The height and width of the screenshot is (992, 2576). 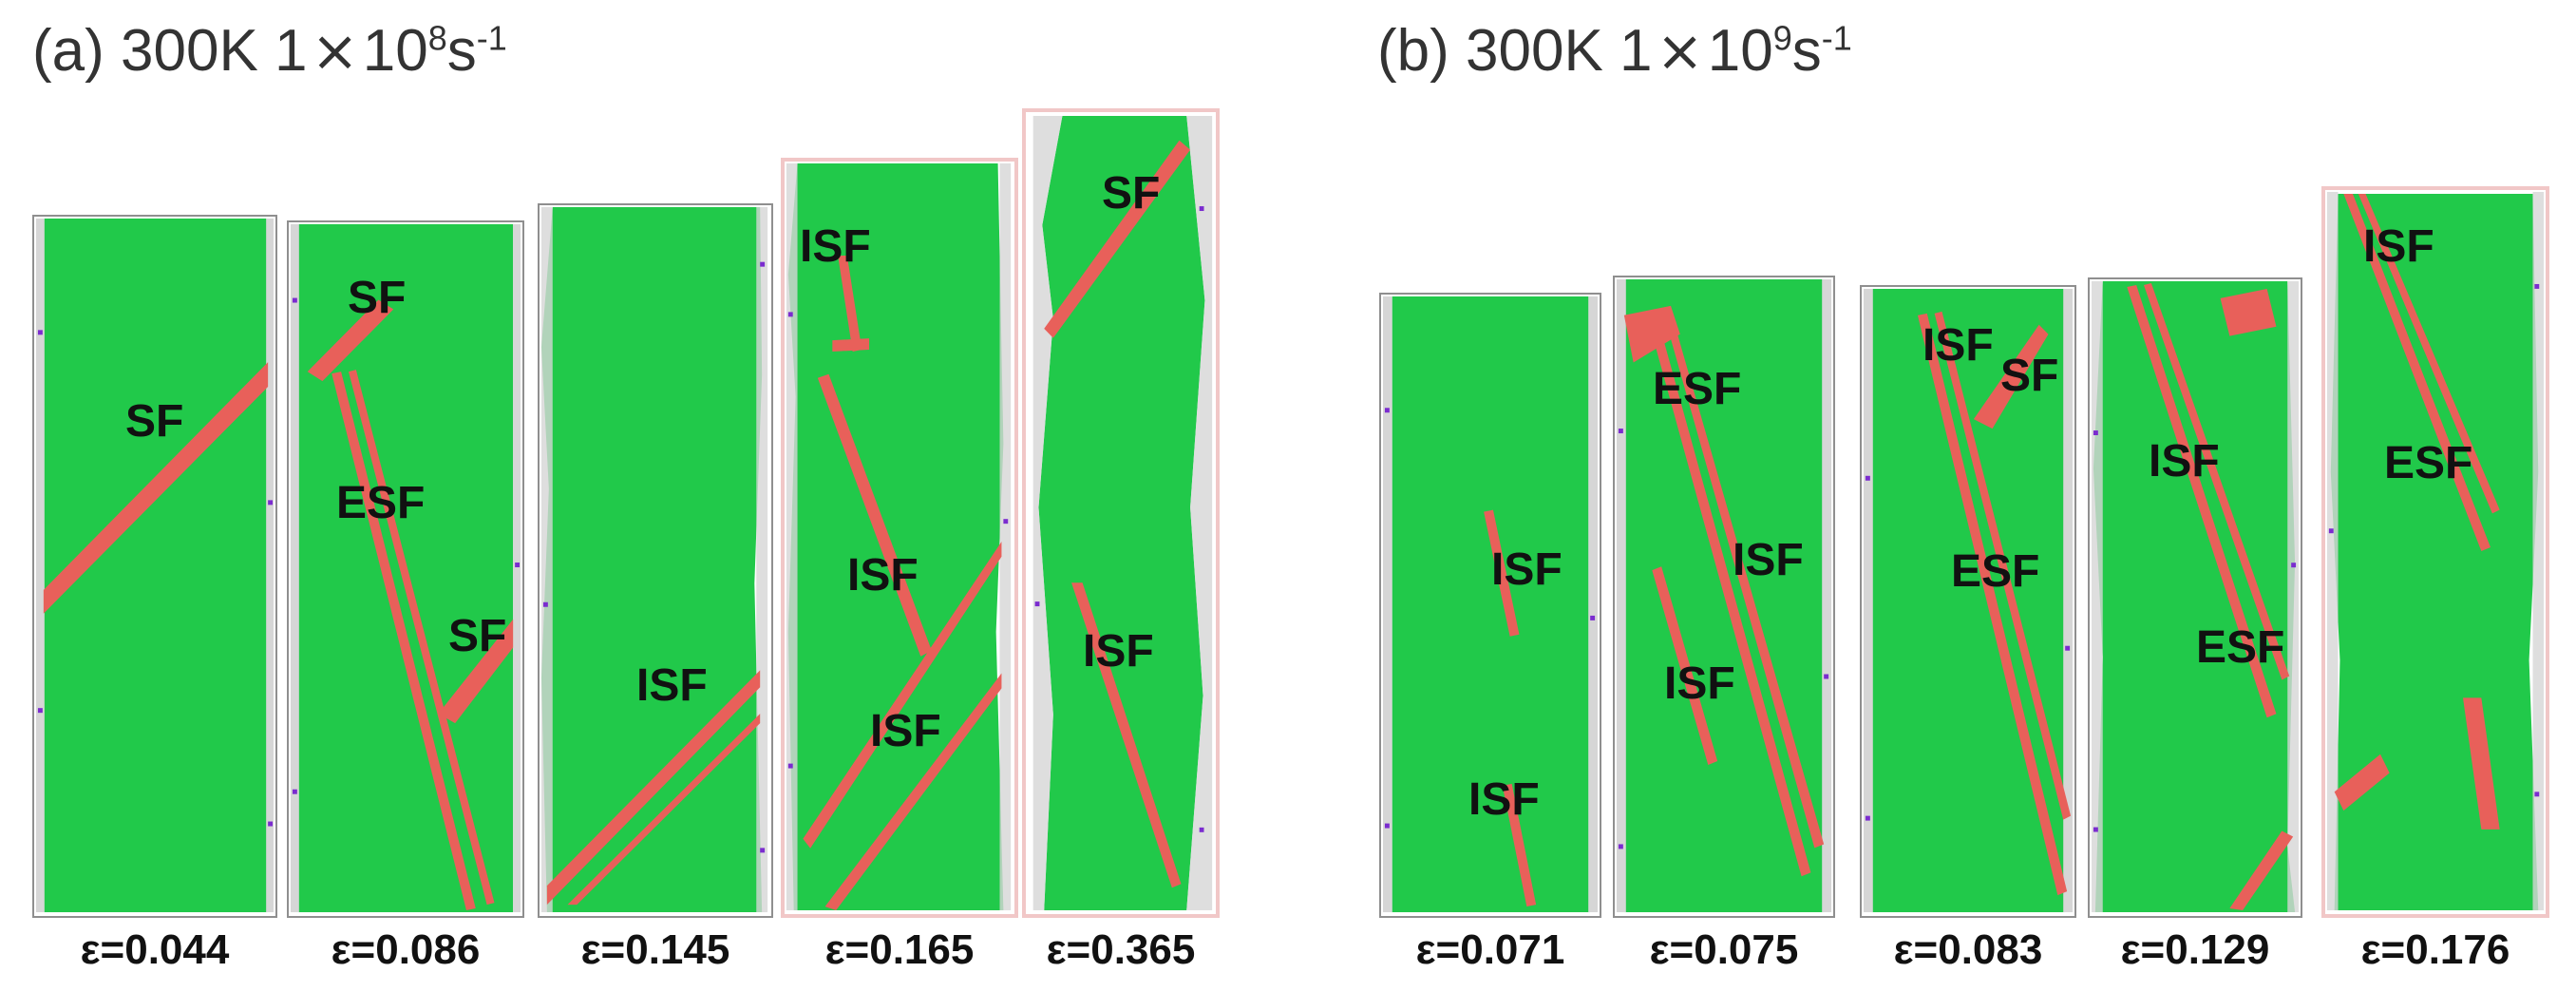 What do you see at coordinates (655, 950) in the screenshot?
I see `strain-label-a3: ε=0.145` at bounding box center [655, 950].